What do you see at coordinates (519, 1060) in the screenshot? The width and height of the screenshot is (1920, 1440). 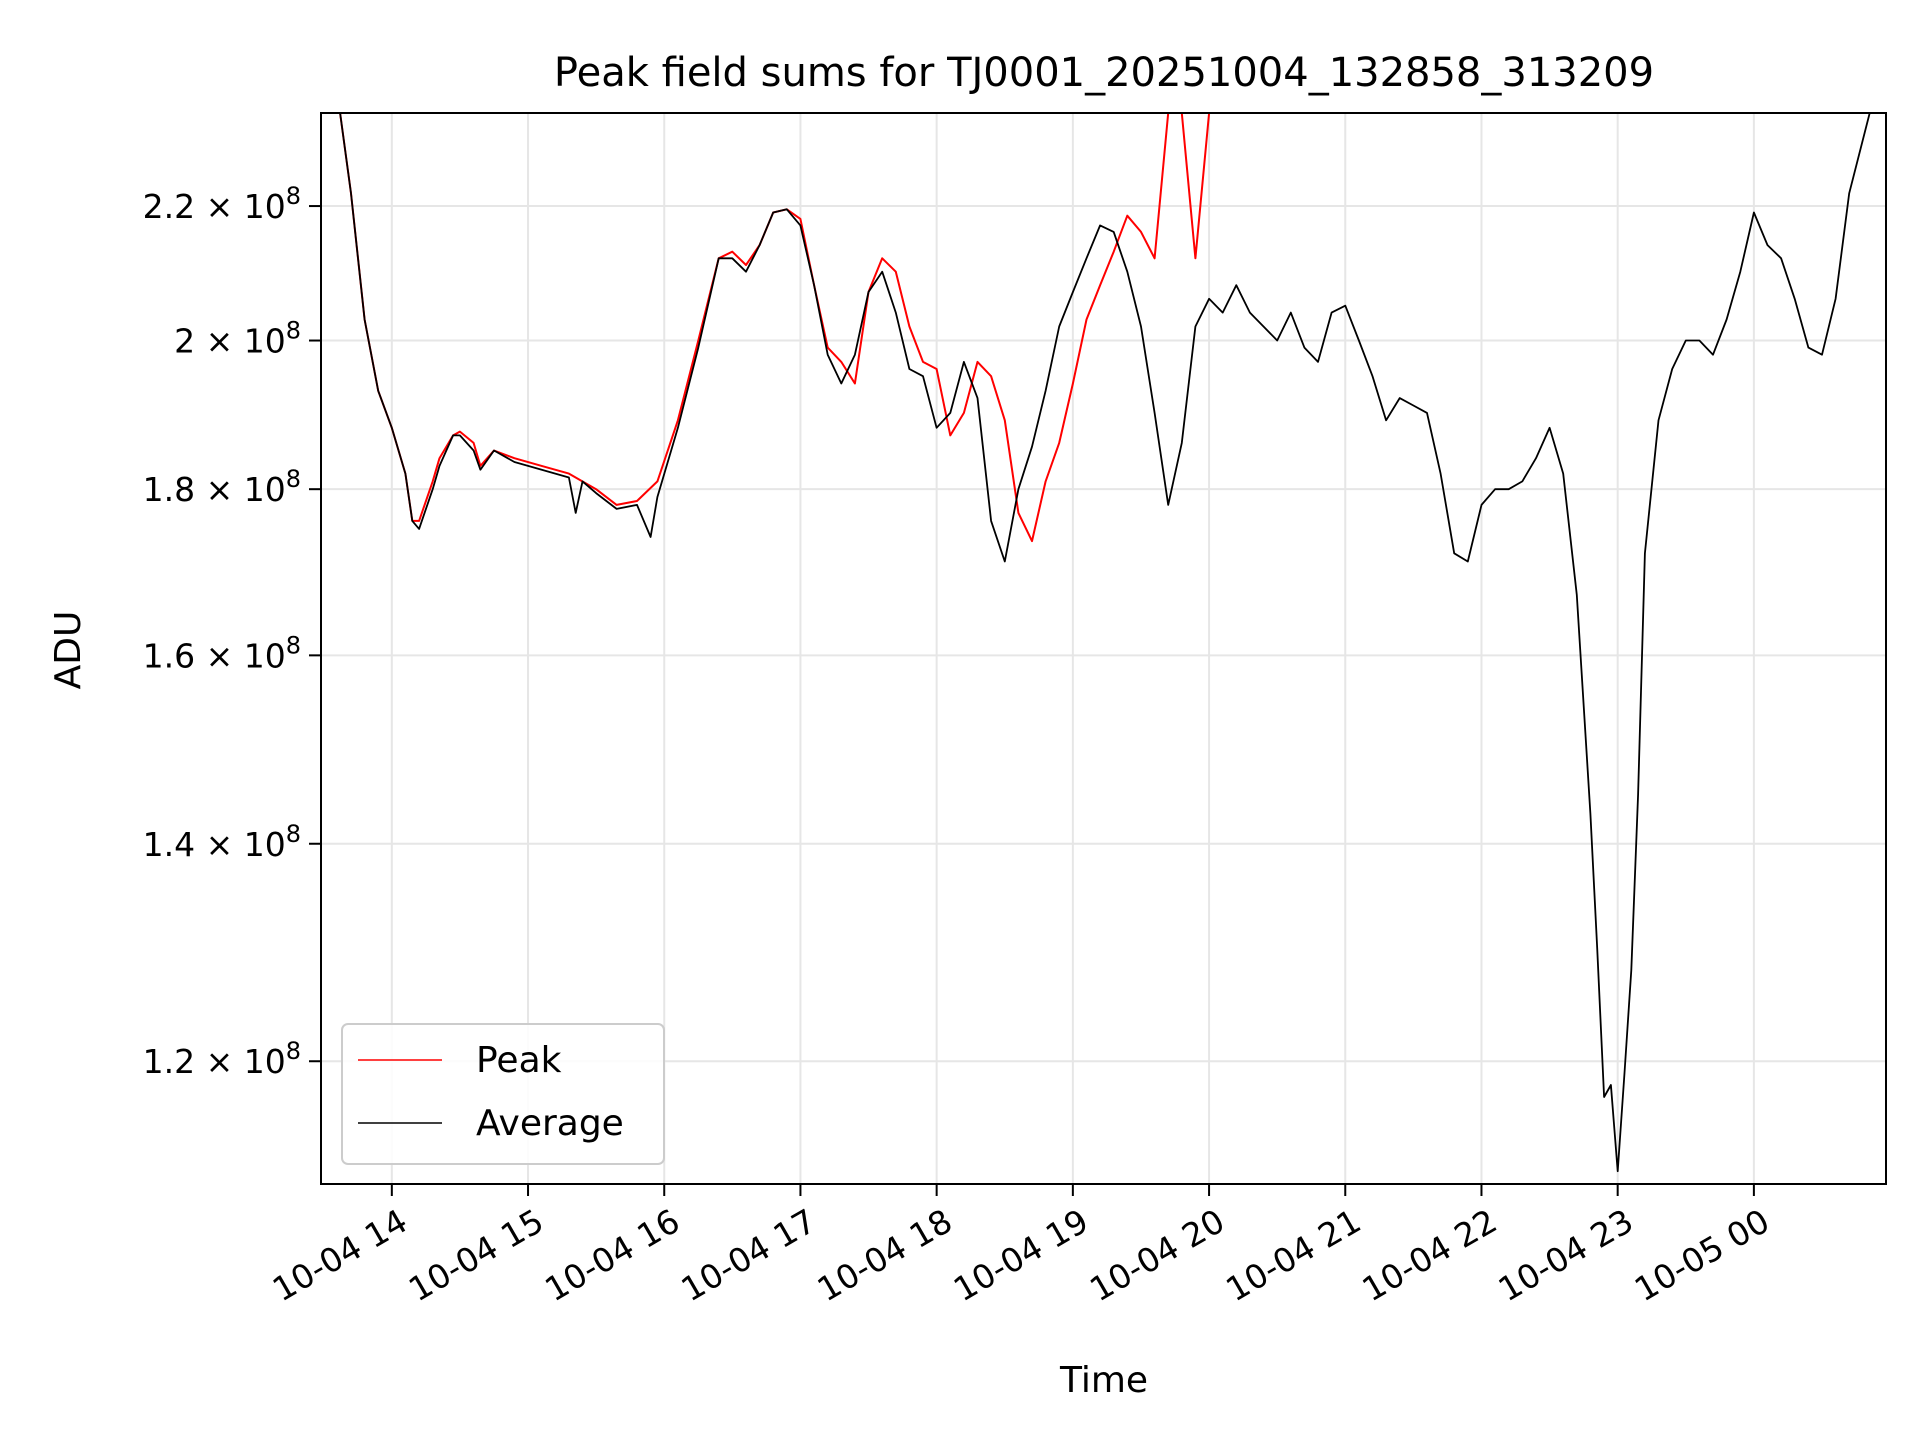 I see `legend-label-peak: Peak` at bounding box center [519, 1060].